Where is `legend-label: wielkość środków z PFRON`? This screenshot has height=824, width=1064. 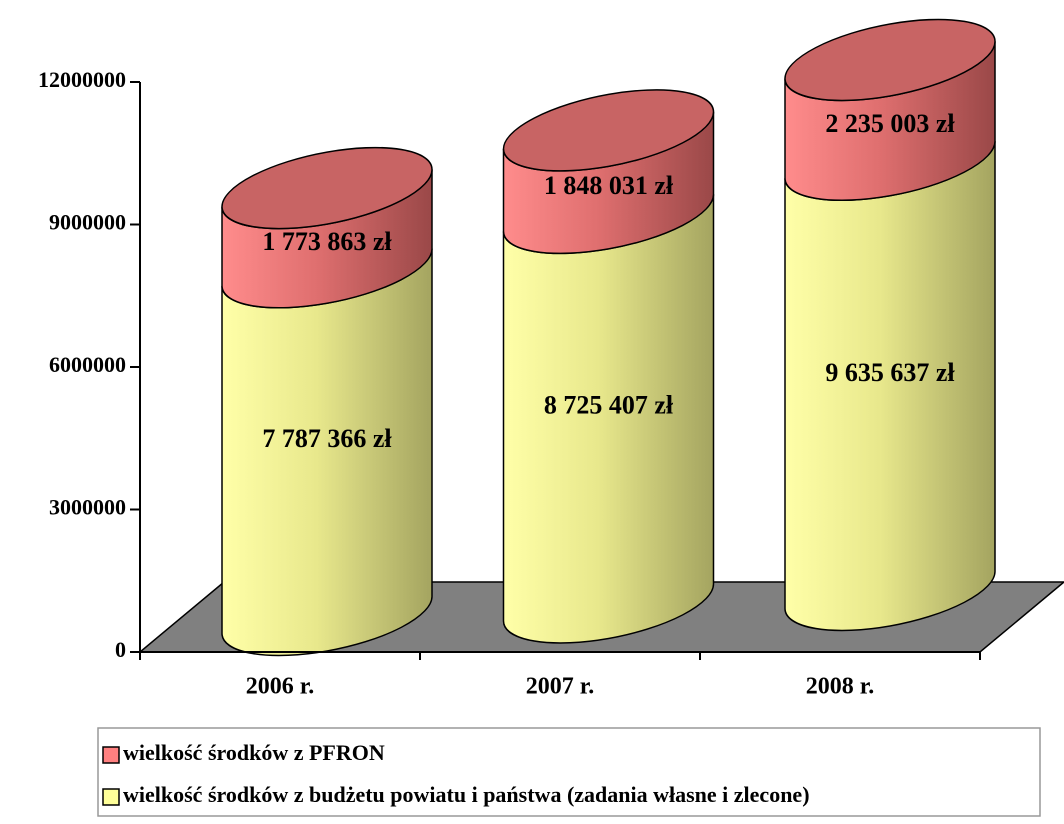
legend-label: wielkość środków z PFRON is located at coordinates (254, 752).